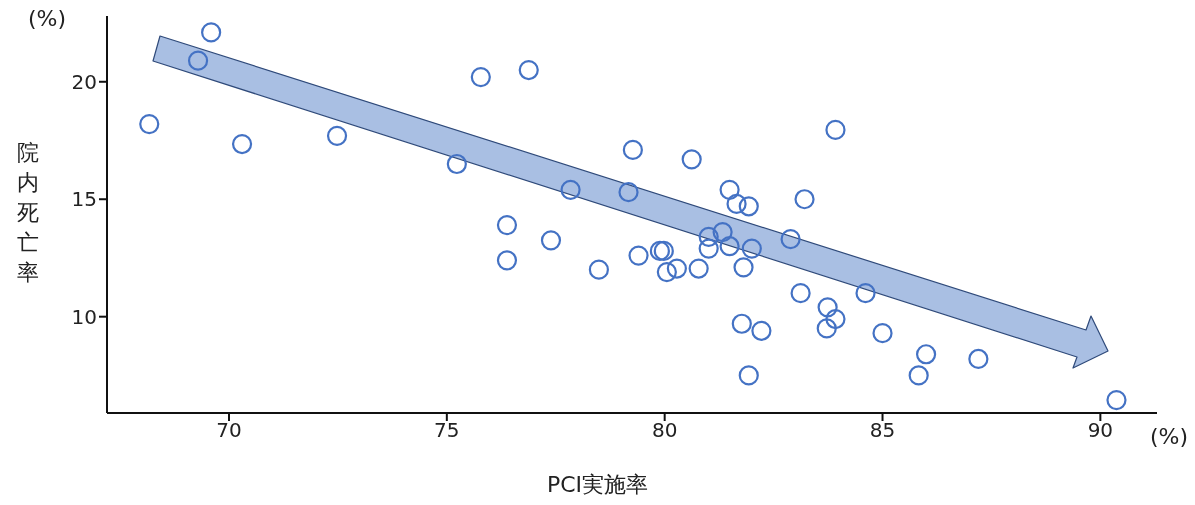 Image resolution: width=1195 pixels, height=505 pixels. I want to click on y-tick-label: 20, so click(84, 81).